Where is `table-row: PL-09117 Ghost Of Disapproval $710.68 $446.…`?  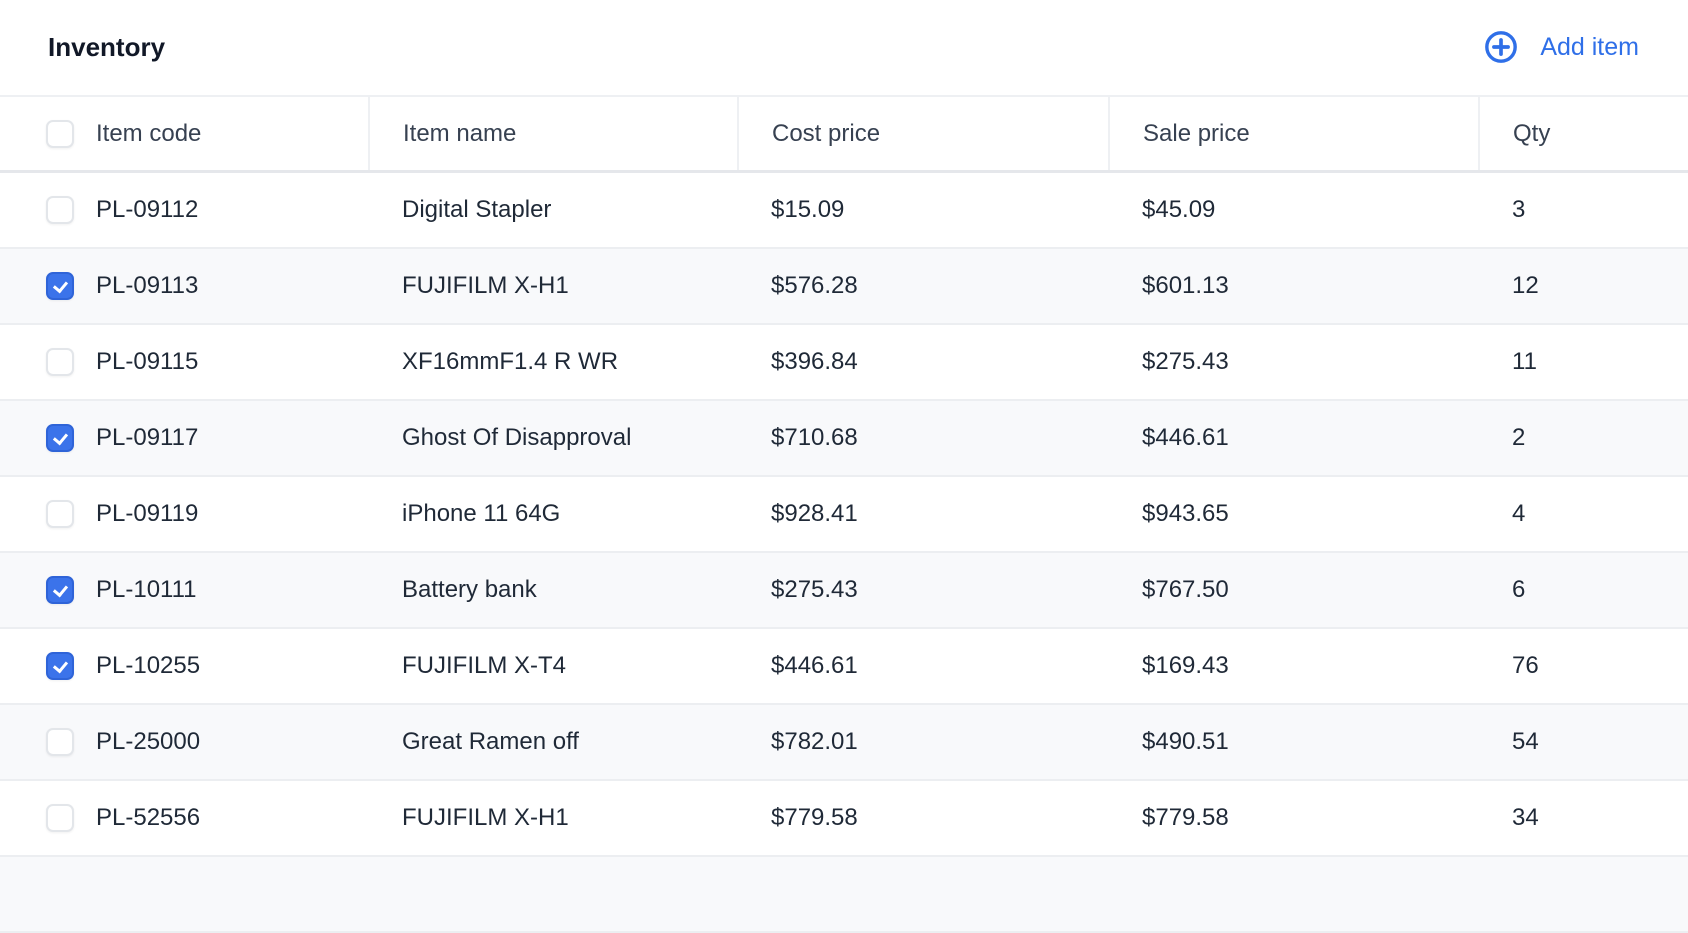
table-row: PL-09117 Ghost Of Disapproval $710.68 $446.… is located at coordinates (844, 438).